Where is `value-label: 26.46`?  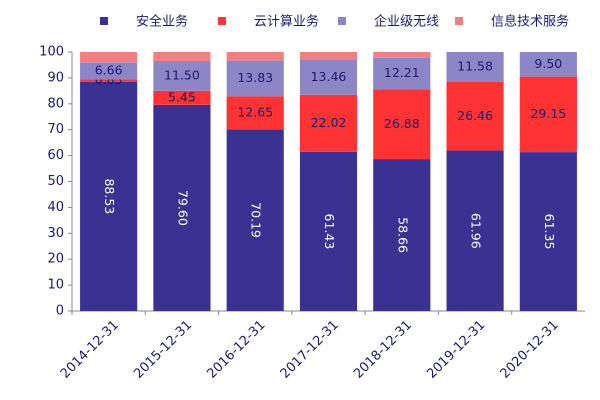
value-label: 26.46 is located at coordinates (475, 115).